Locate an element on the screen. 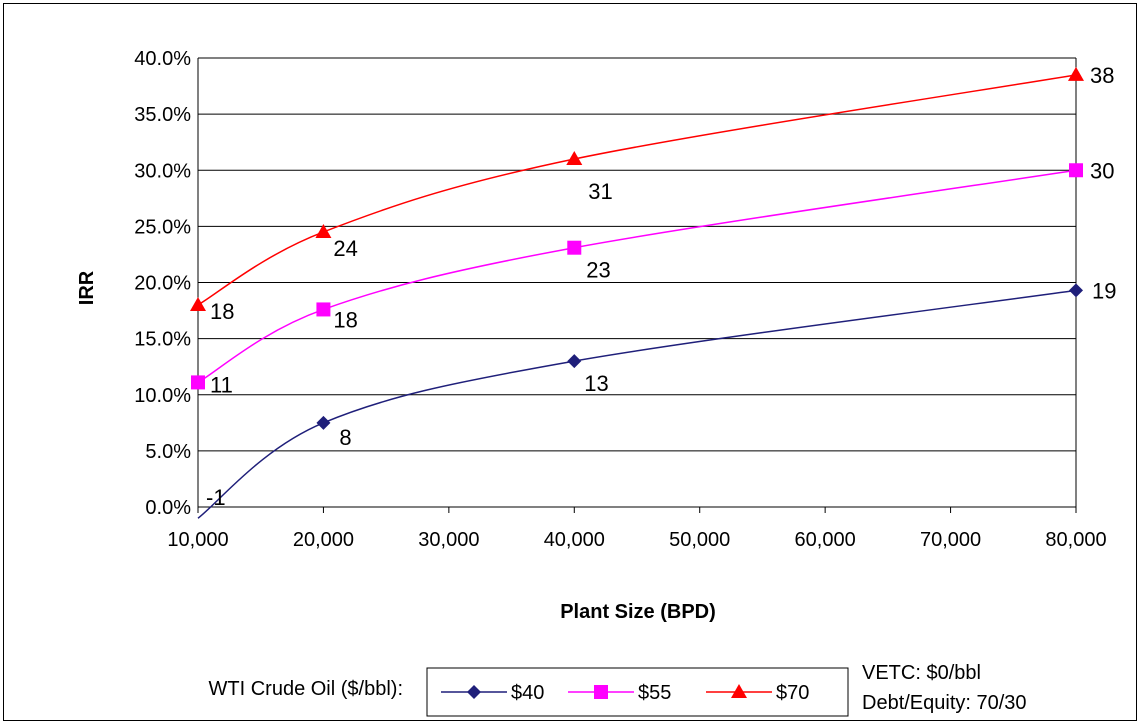  data-label: 8 is located at coordinates (345, 437).